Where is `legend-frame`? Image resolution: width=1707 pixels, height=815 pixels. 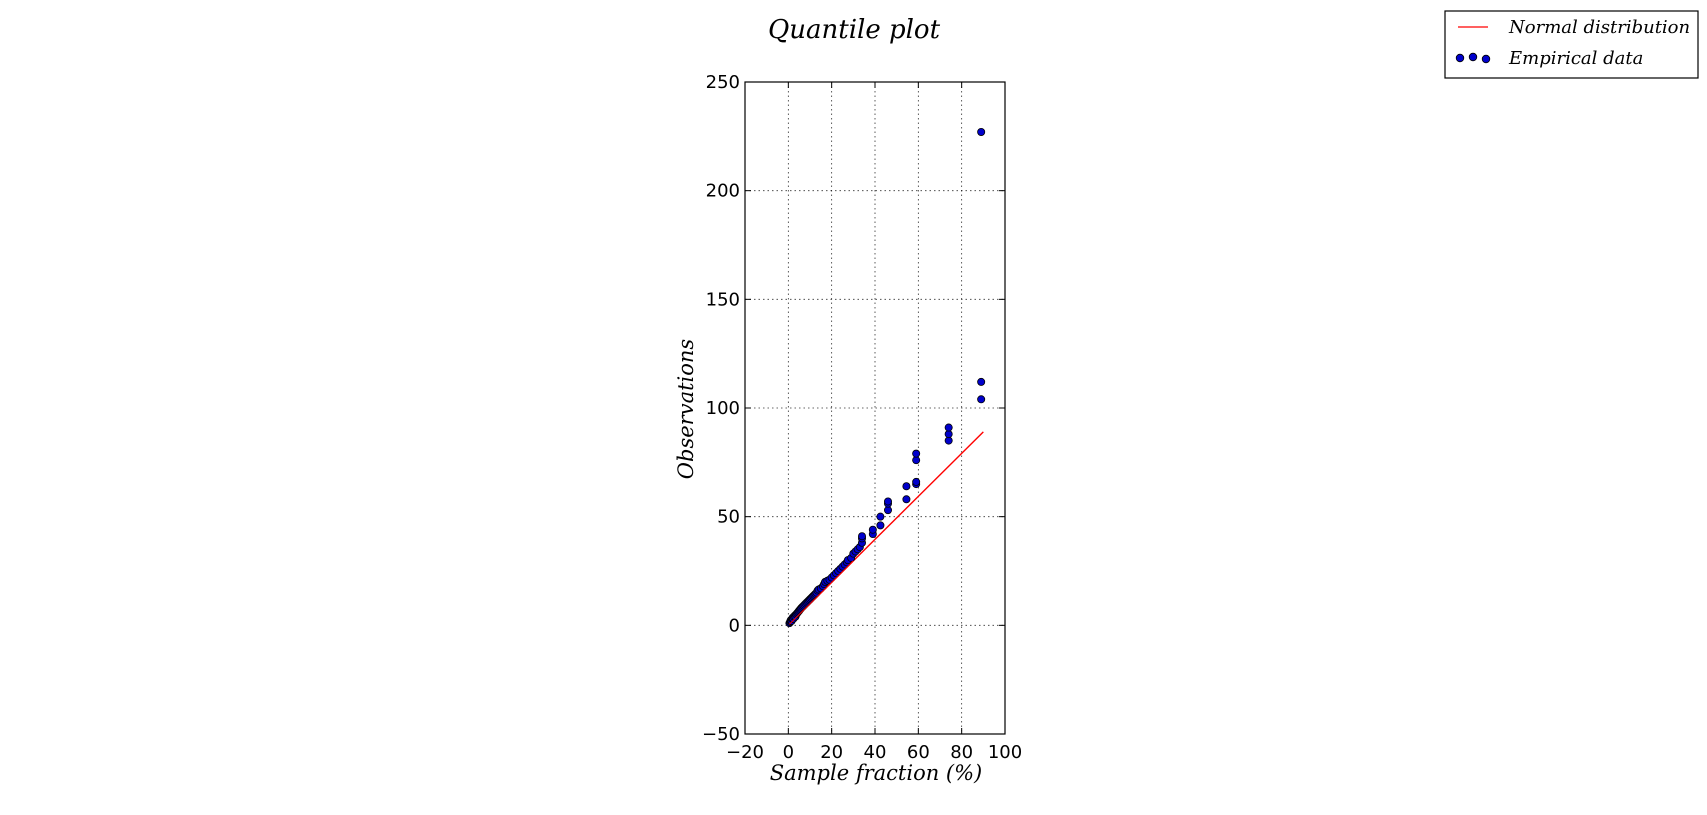
legend-frame is located at coordinates (1571, 44).